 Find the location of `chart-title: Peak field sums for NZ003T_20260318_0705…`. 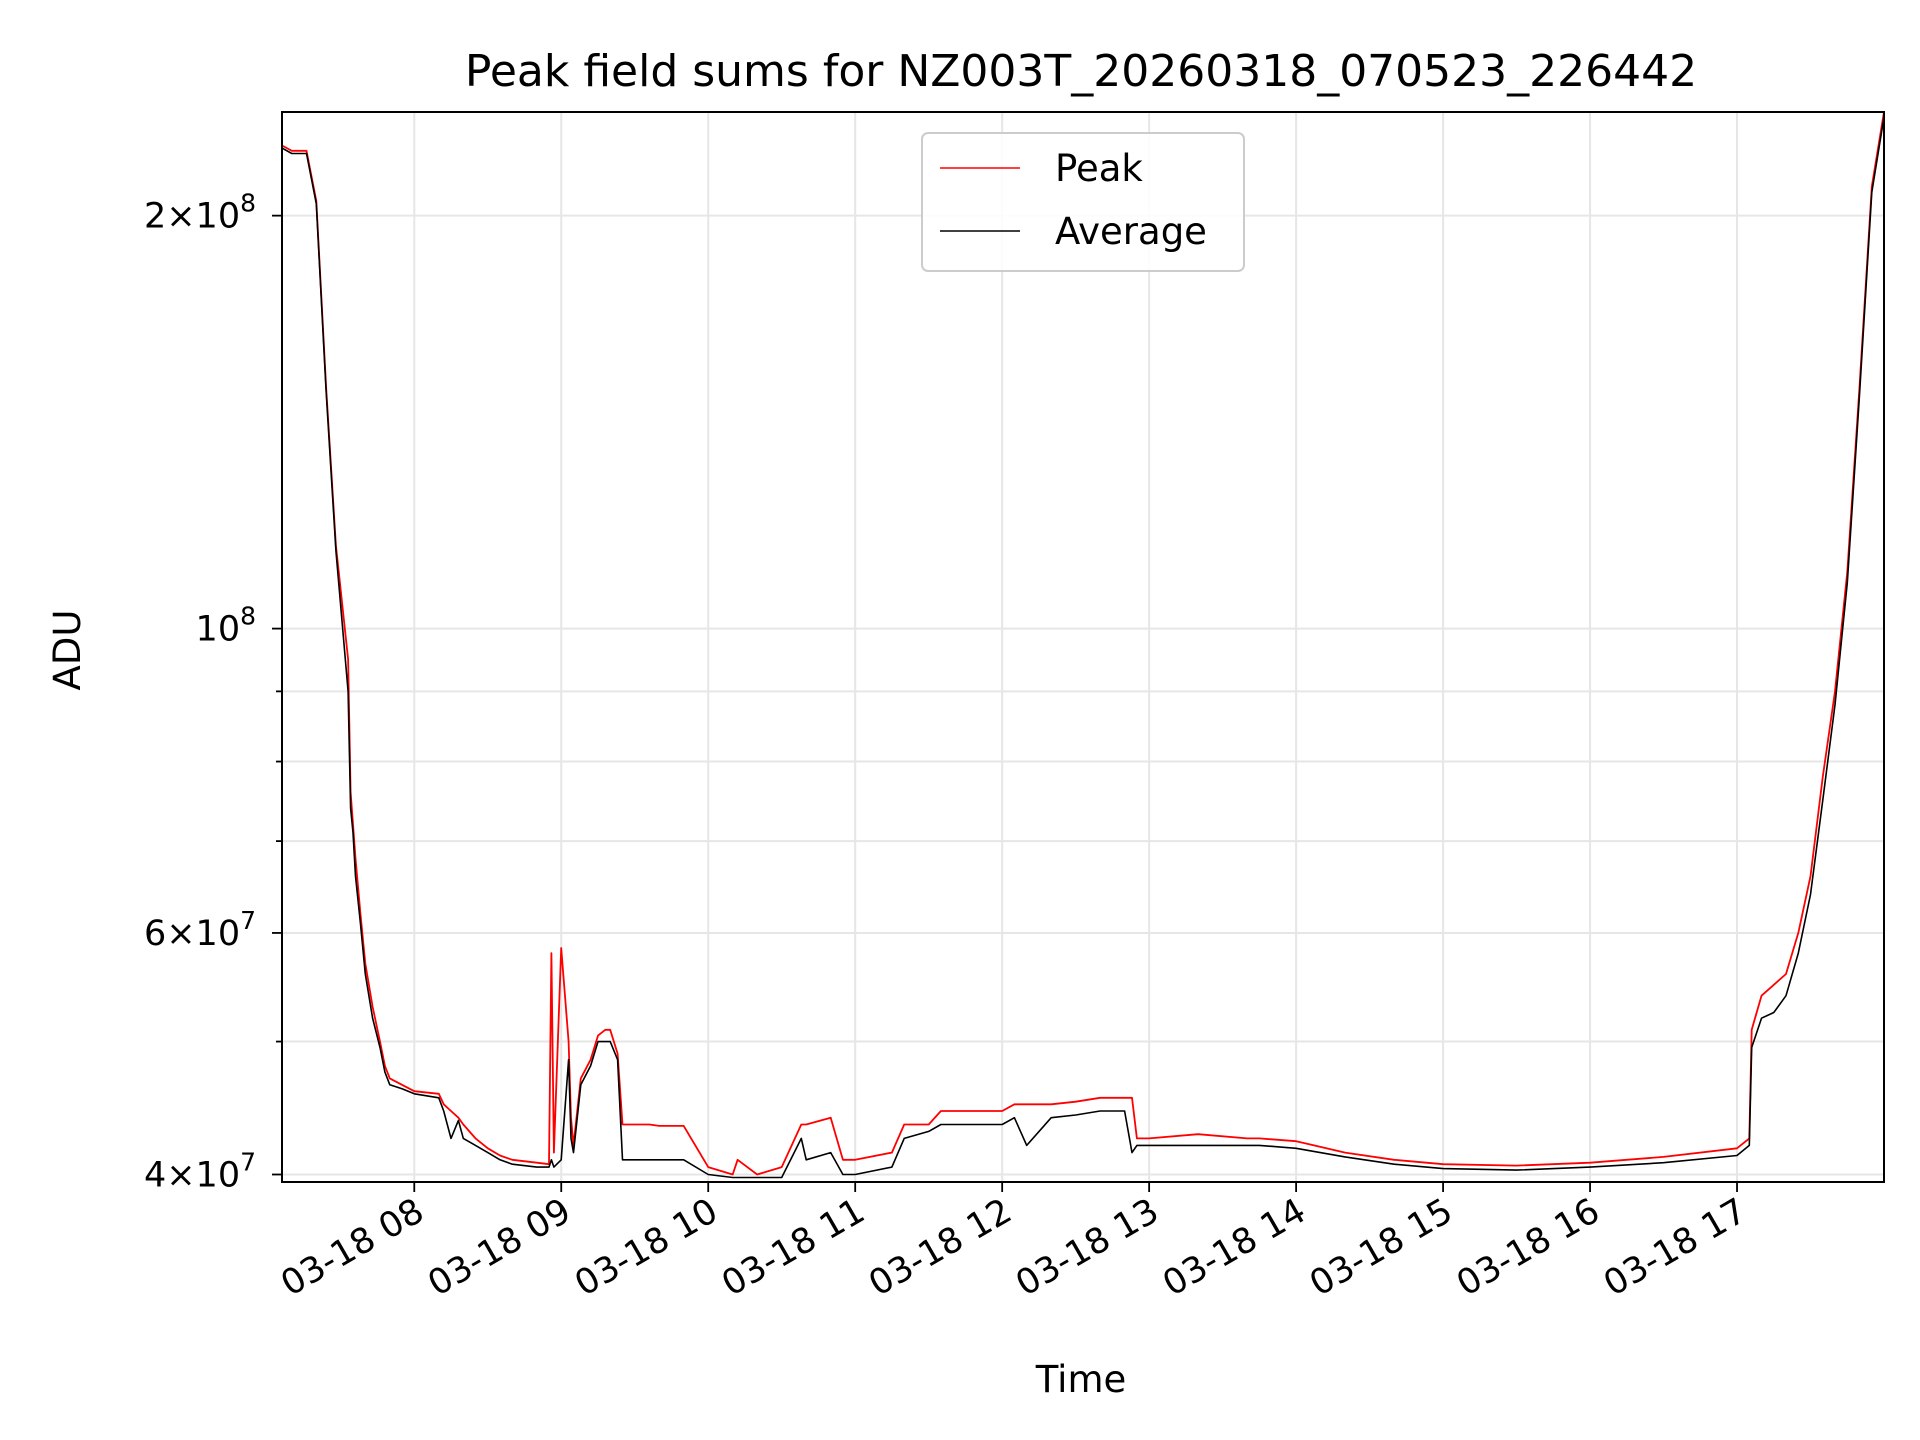

chart-title: Peak field sums for NZ003T_20260318_0705… is located at coordinates (1081, 71).